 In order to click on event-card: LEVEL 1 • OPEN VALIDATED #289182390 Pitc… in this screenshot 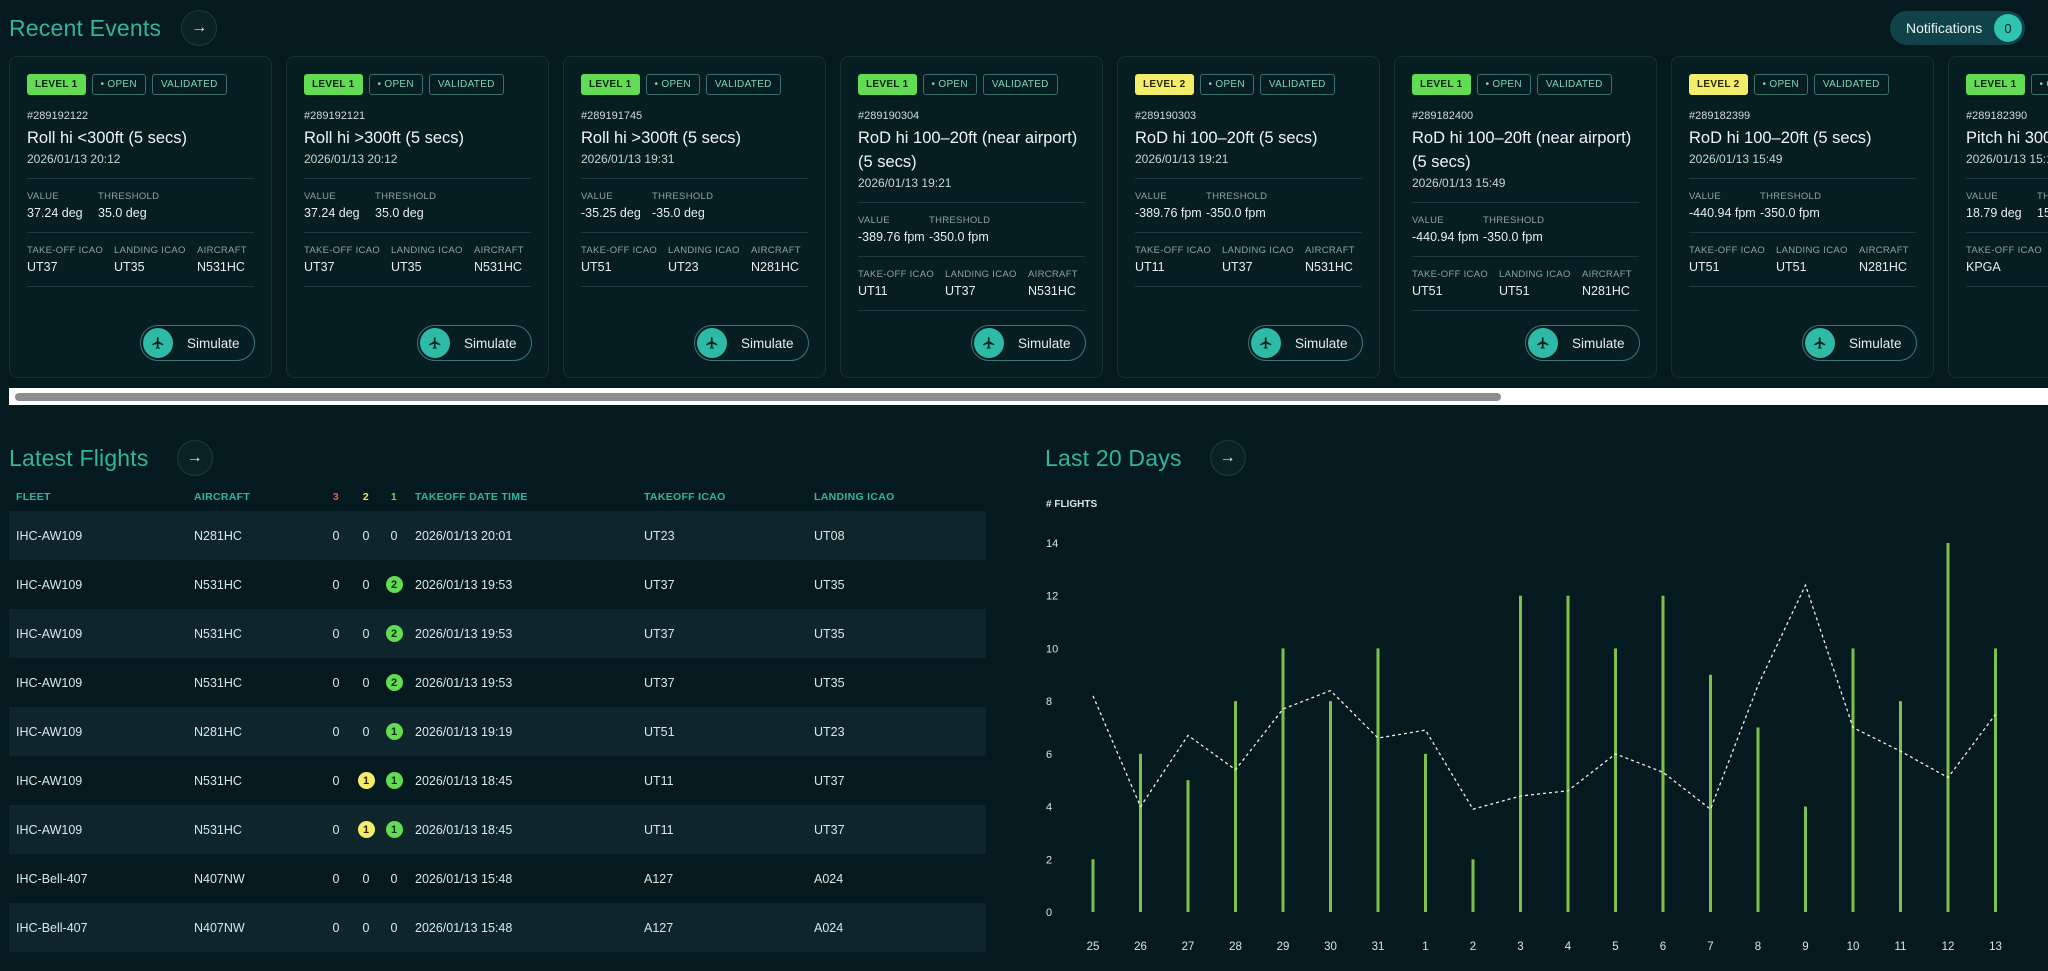, I will do `click(1998, 217)`.